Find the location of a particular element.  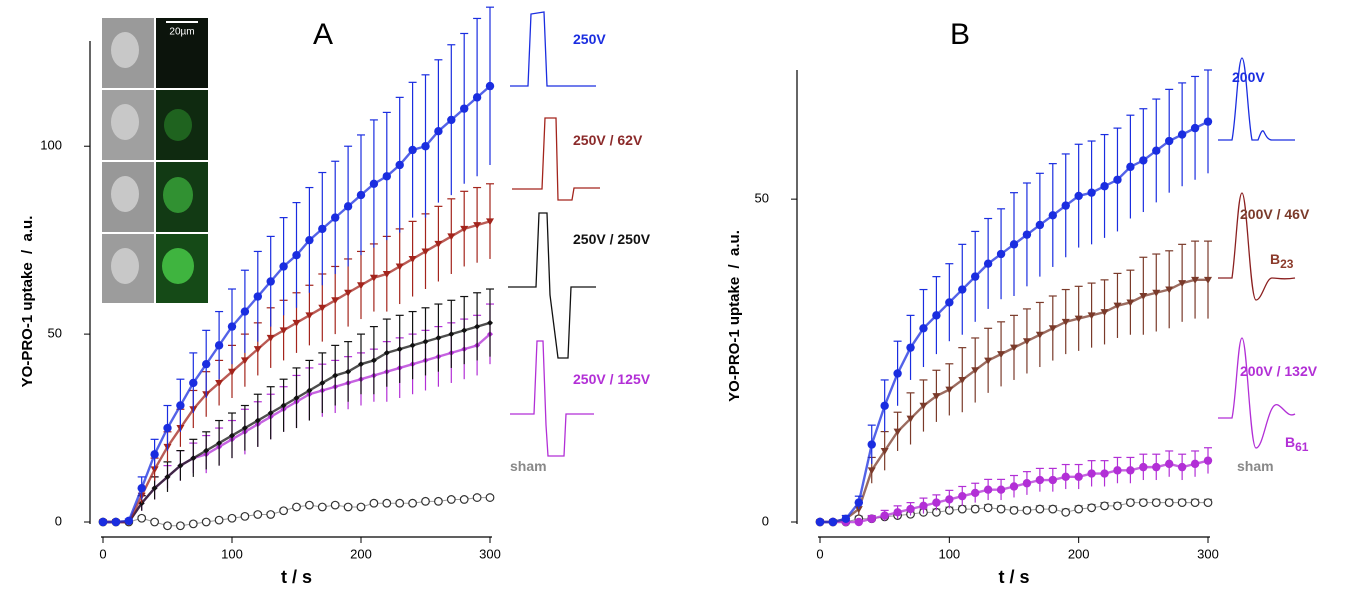

y-tick-label: 0 is located at coordinates (58, 520).